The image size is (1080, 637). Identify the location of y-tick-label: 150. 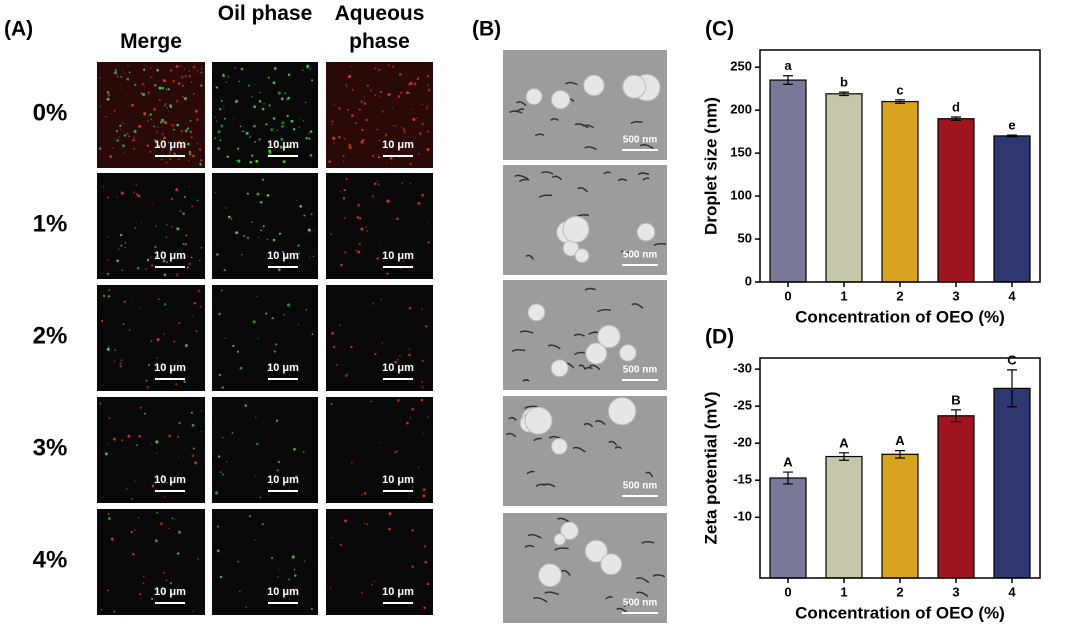
(741, 152).